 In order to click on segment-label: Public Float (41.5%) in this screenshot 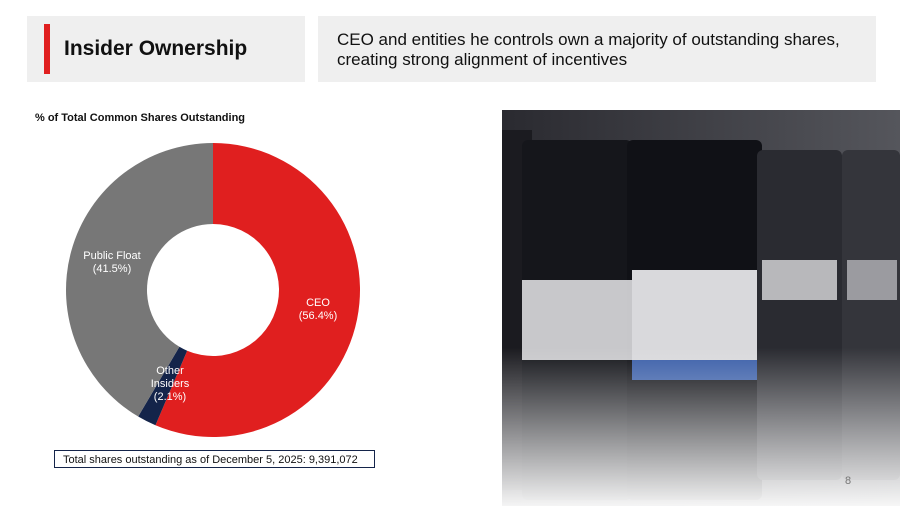, I will do `click(111, 263)`.